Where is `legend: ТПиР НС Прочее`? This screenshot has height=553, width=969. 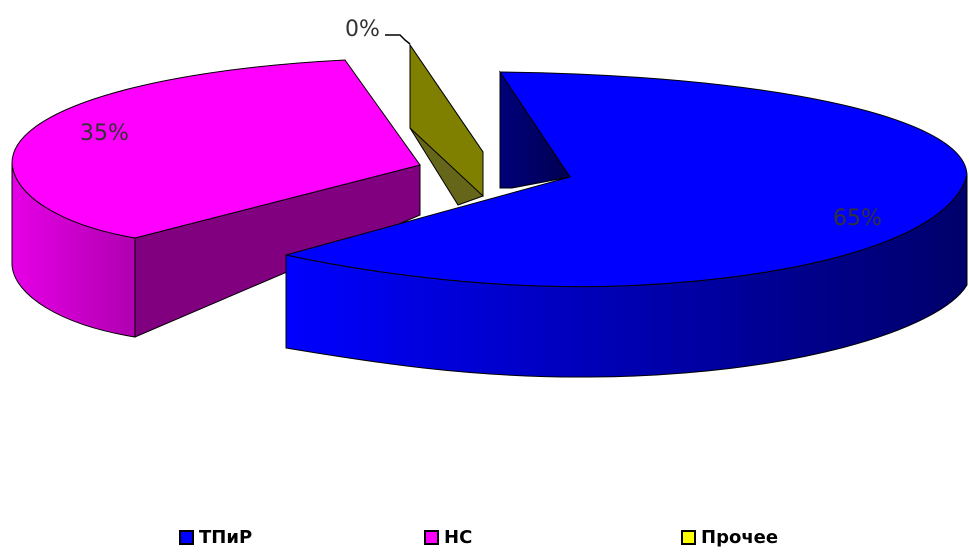 legend: ТПиР НС Прочее is located at coordinates (484, 537).